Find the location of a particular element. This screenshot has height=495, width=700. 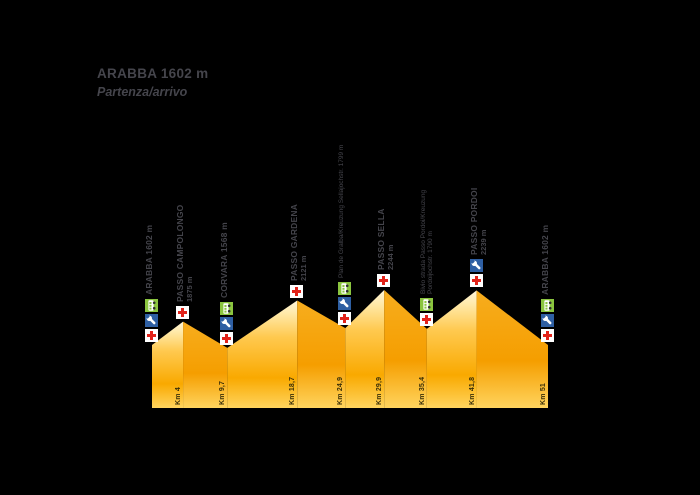

km-marker: Km 41,8 is located at coordinates (472, 390).